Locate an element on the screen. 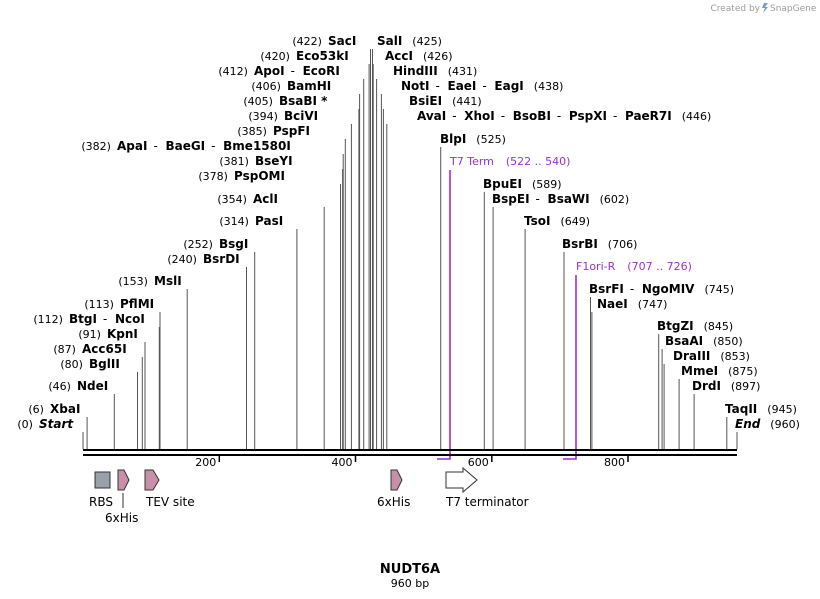 This screenshot has width=820, height=599. enzyme-name-bsiei: BsiEI is located at coordinates (425, 101).